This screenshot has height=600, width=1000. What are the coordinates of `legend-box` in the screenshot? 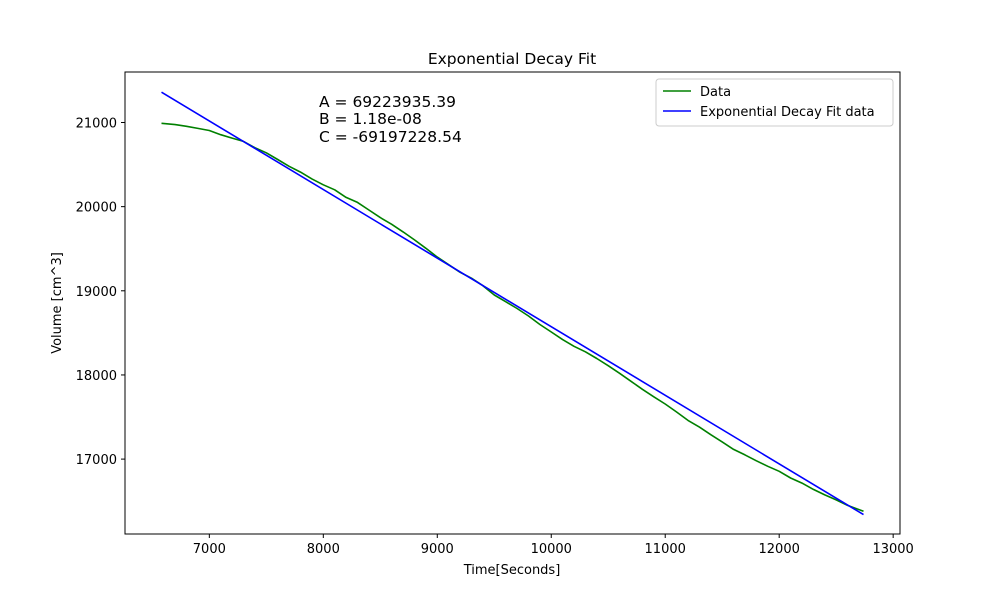 It's located at (774, 102).